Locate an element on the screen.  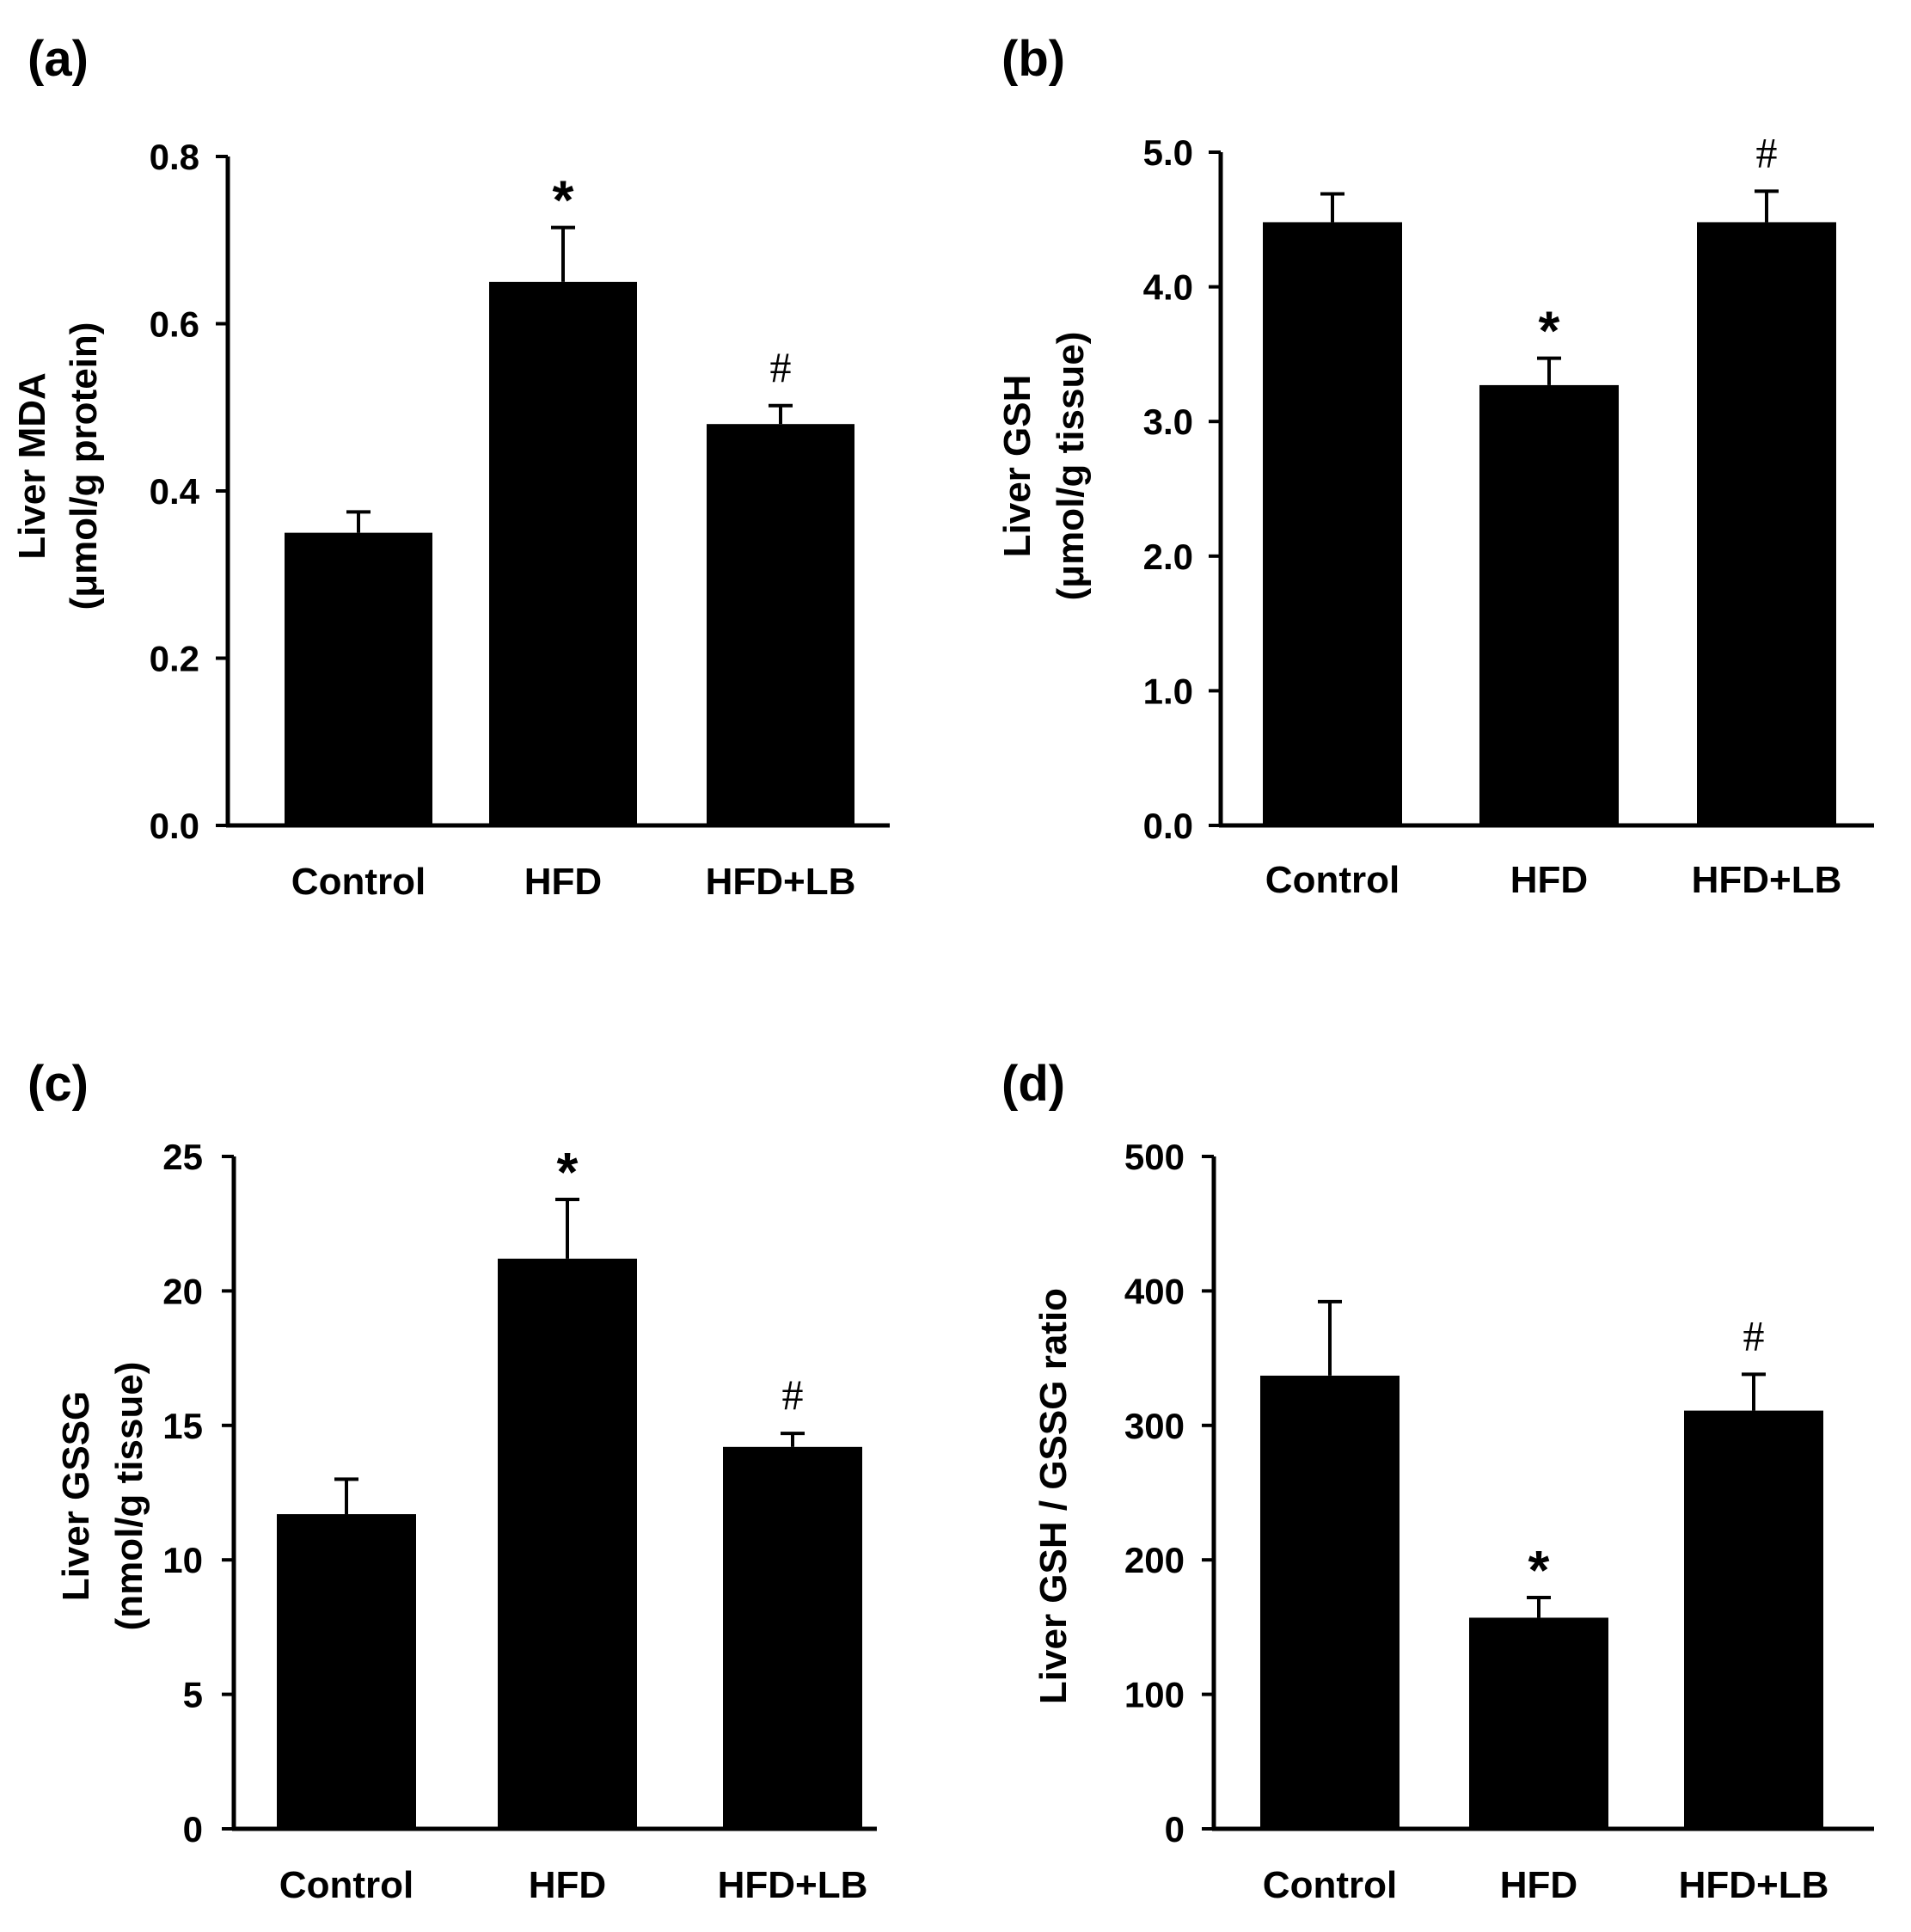
y-axis-label-units: (nmol/g tissue) is located at coordinates (129, 1497).